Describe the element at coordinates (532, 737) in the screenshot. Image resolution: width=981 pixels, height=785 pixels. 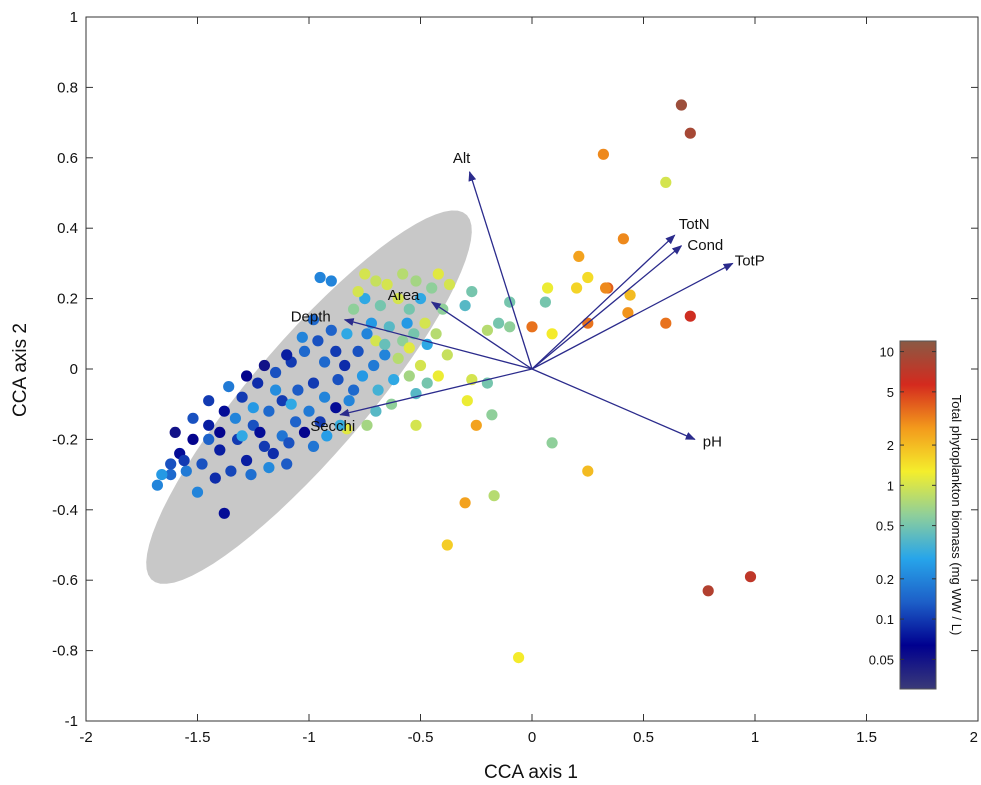
I see `x-tick-label: 0` at that location.